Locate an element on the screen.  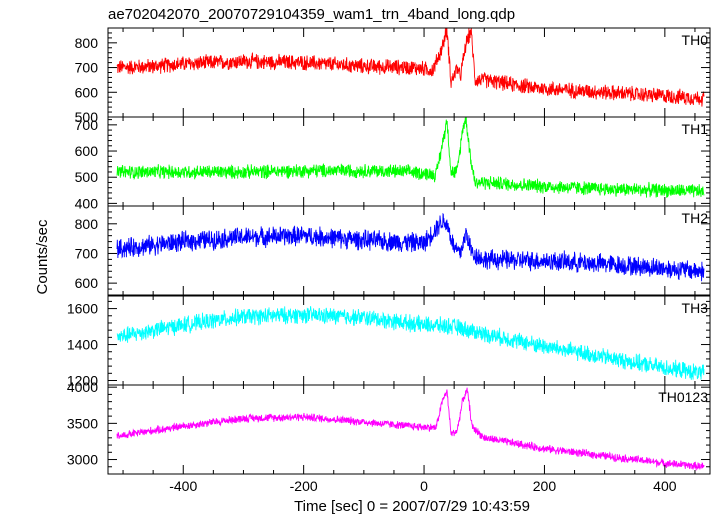
x-tick-label: -200 is located at coordinates (304, 486).